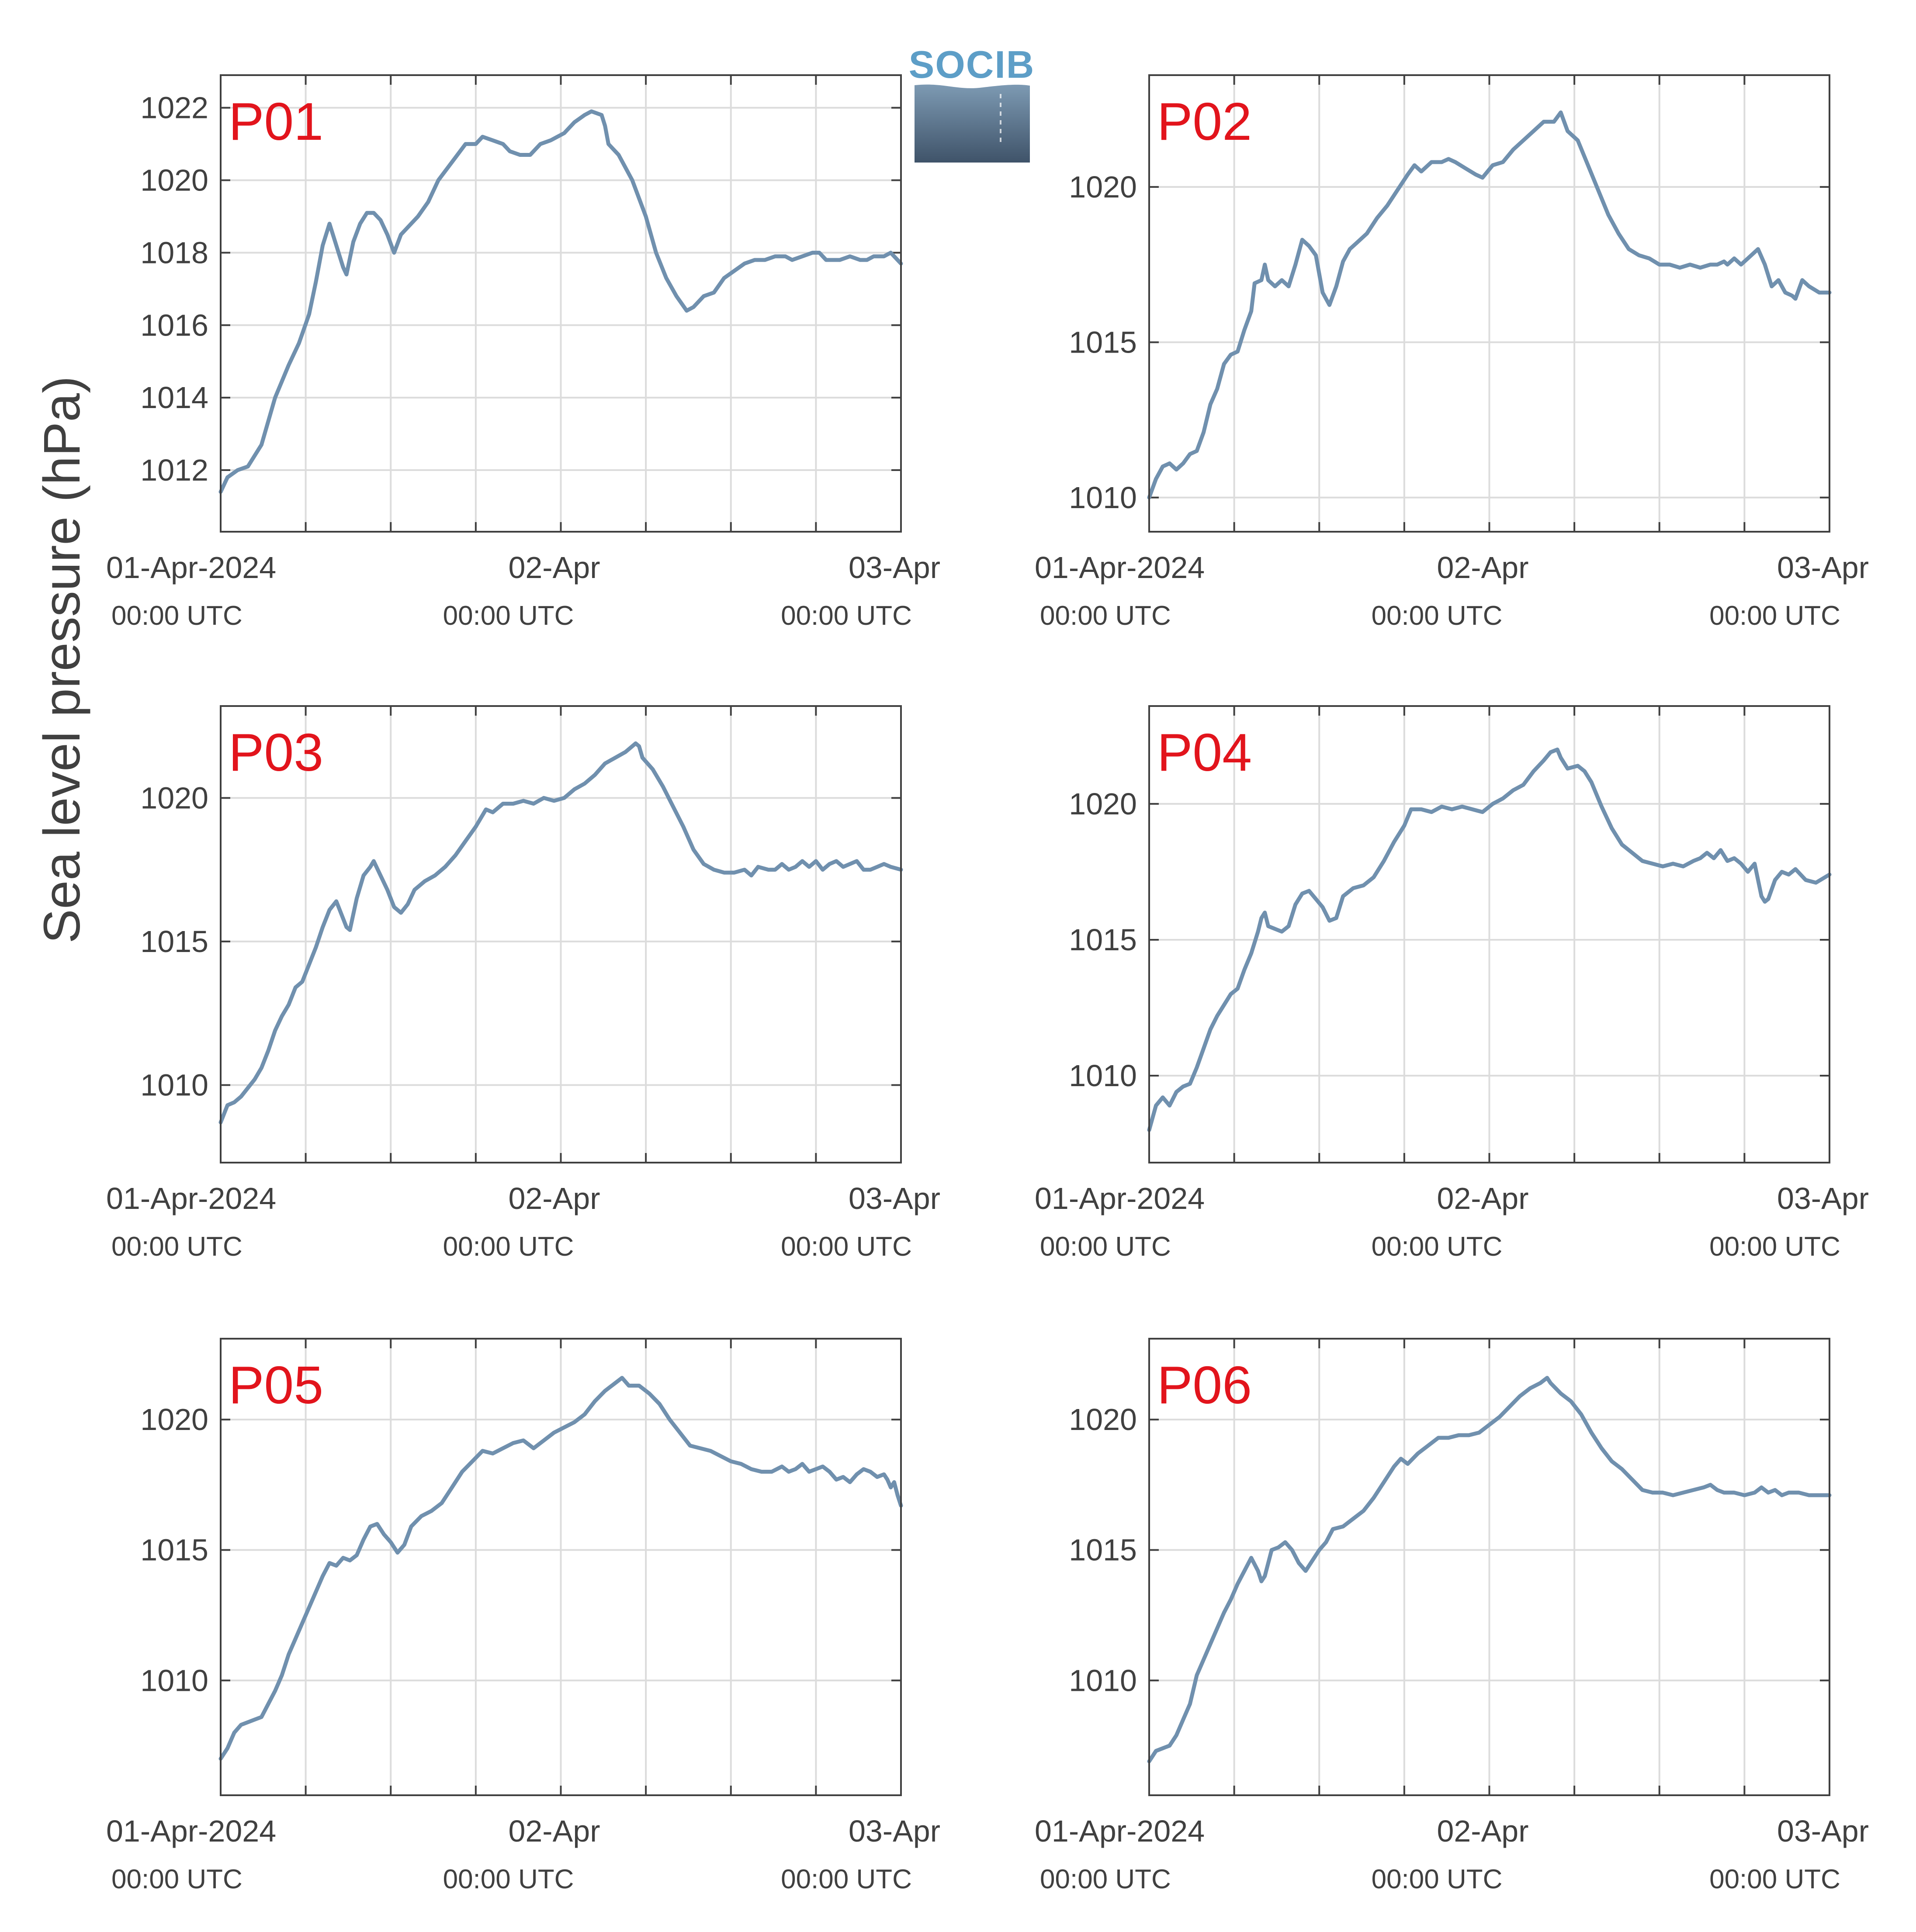 This screenshot has height=1932, width=1916. What do you see at coordinates (972, 103) in the screenshot?
I see `socib-logo: SOCIB` at bounding box center [972, 103].